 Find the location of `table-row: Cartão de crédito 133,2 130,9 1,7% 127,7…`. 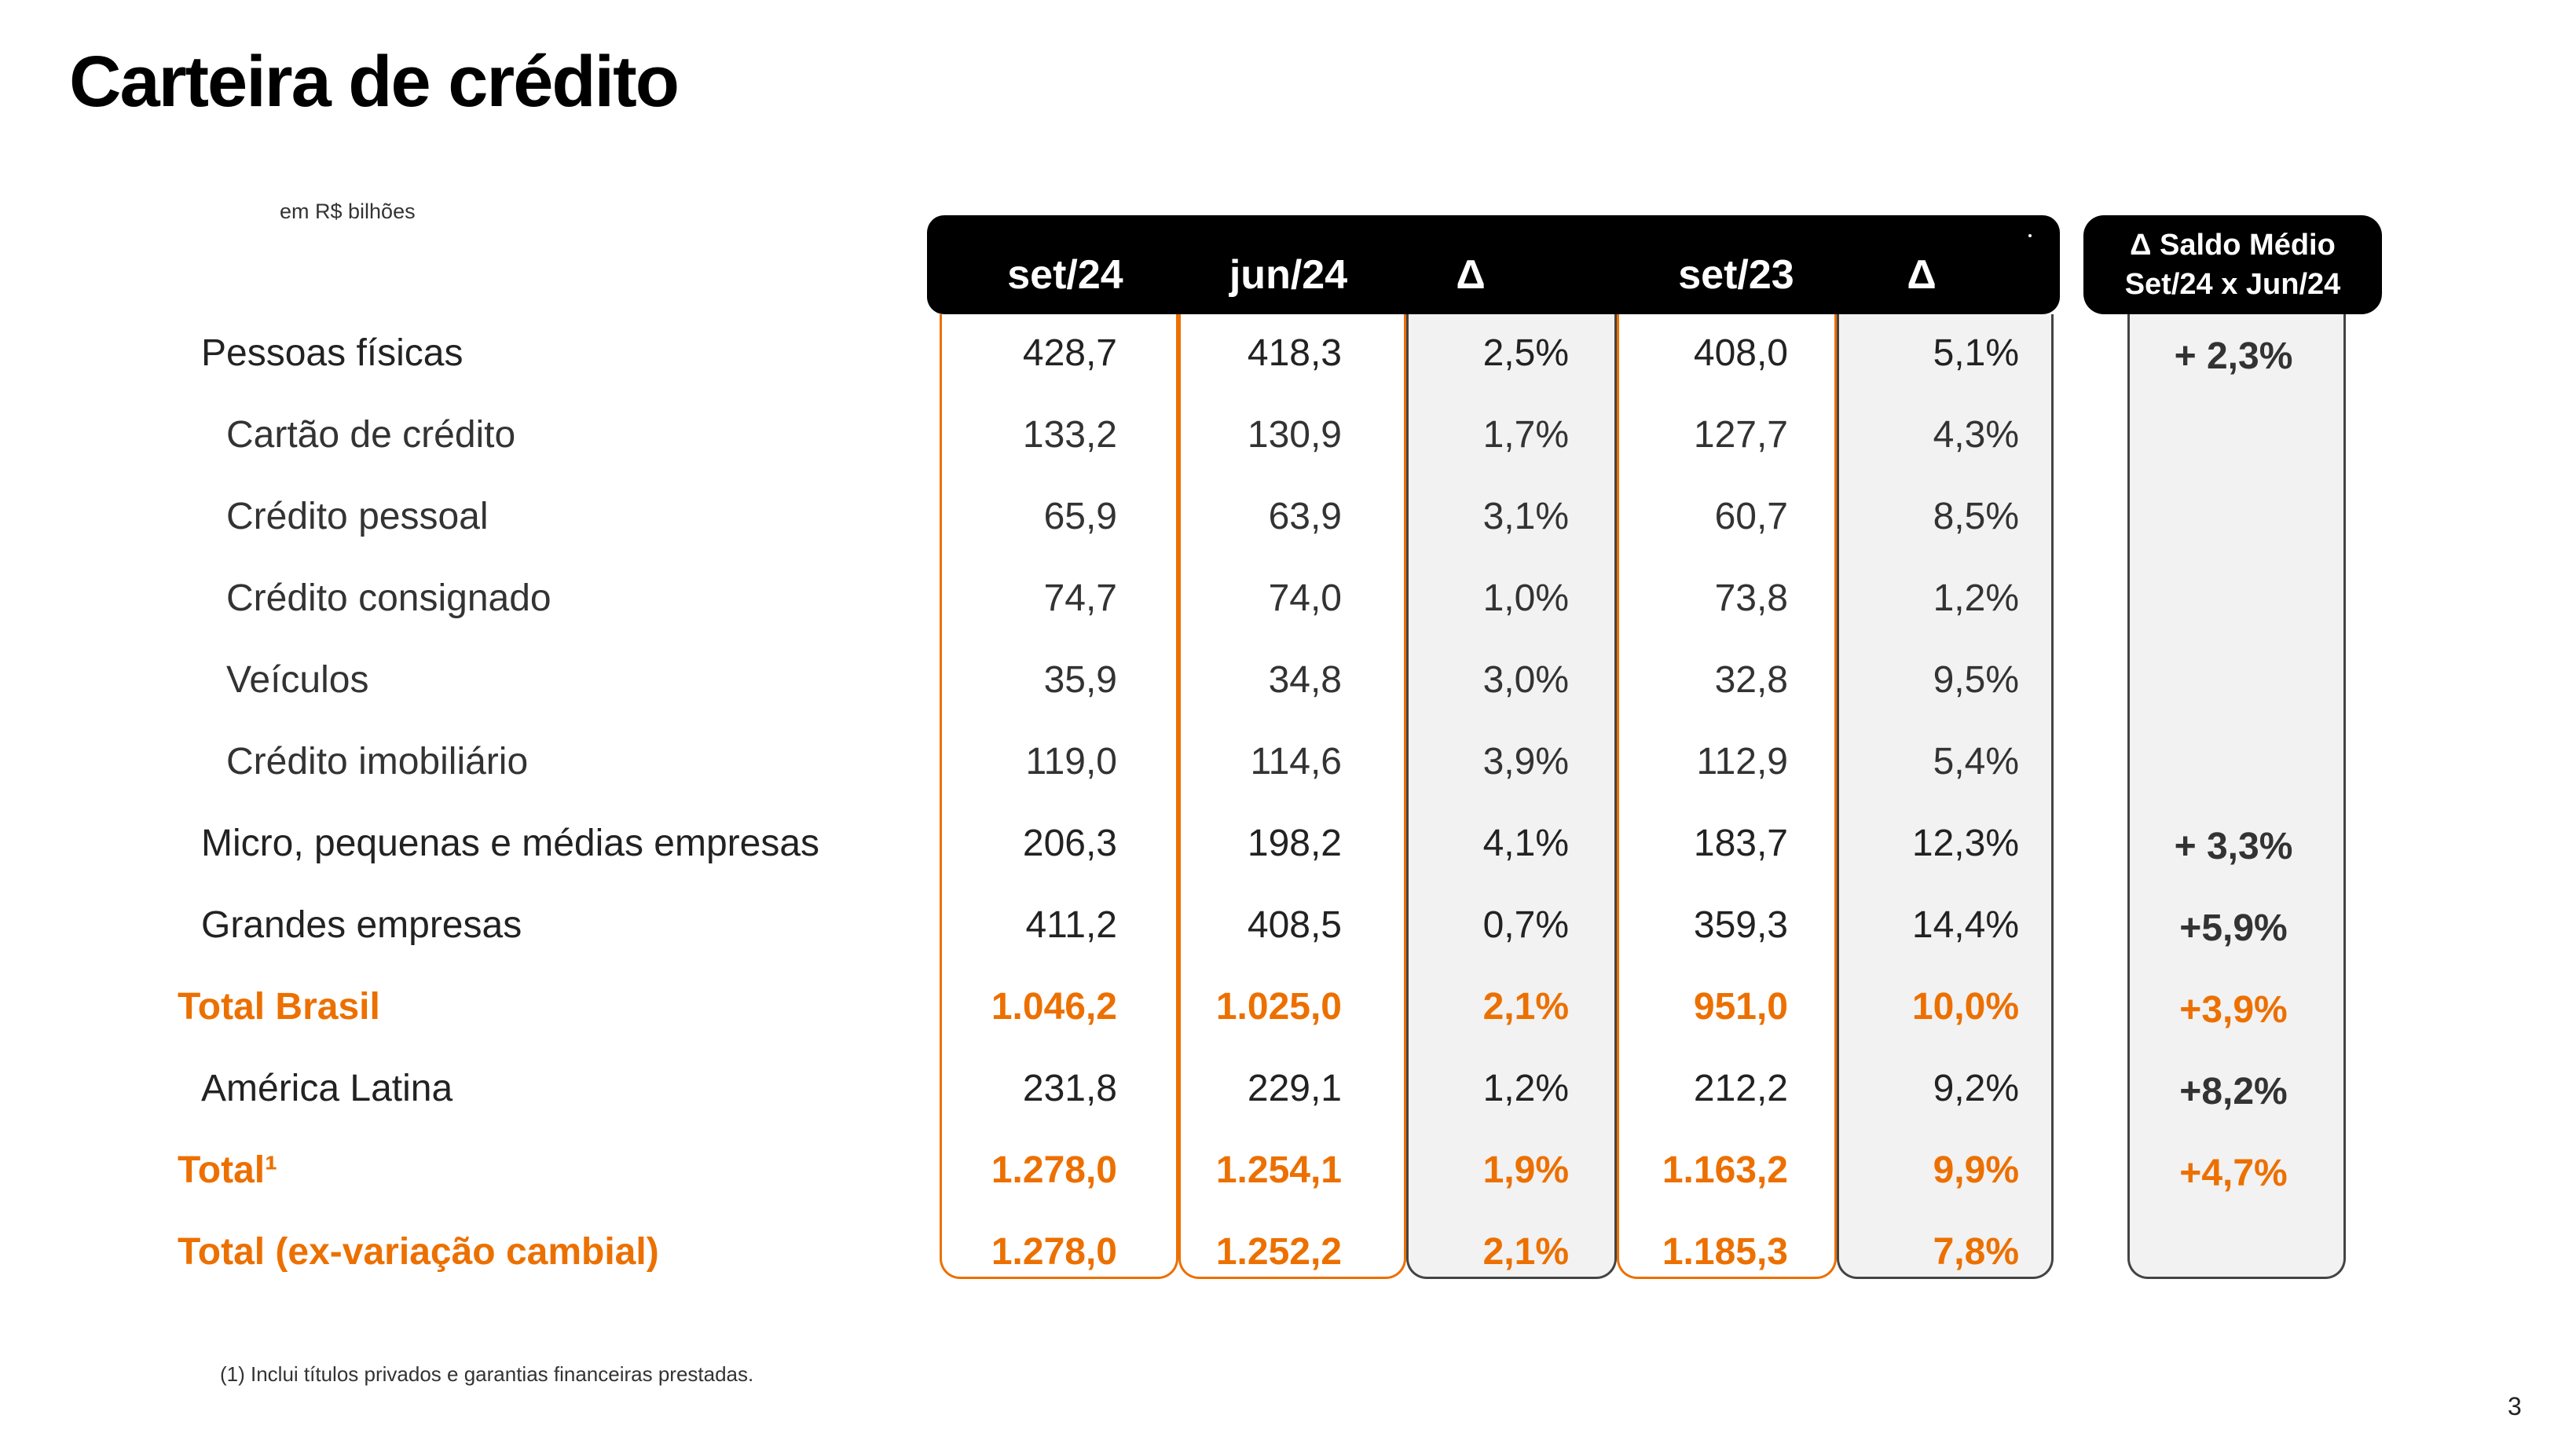

table-row: Cartão de crédito 133,2 130,9 1,7% 127,7… is located at coordinates (1288, 435).